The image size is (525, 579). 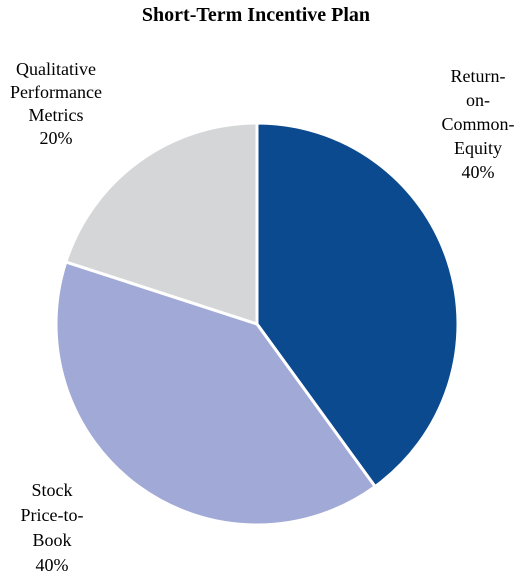 I want to click on slice-label-line: Stock, so click(x=51, y=490).